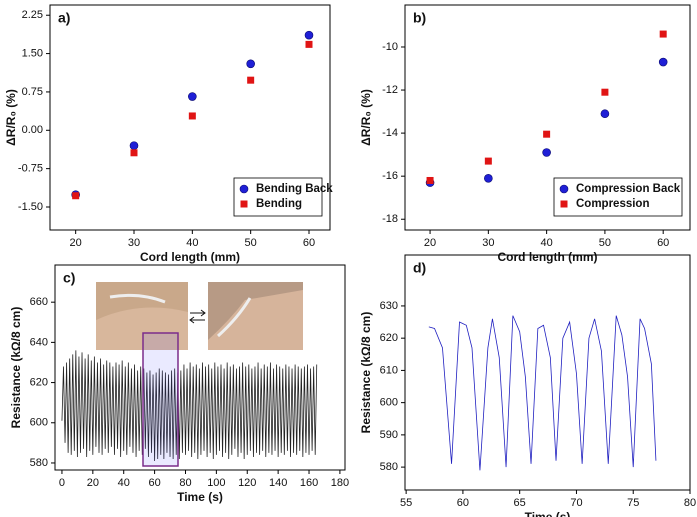  What do you see at coordinates (633, 503) in the screenshot?
I see `x-tick-label: 75` at bounding box center [633, 503].